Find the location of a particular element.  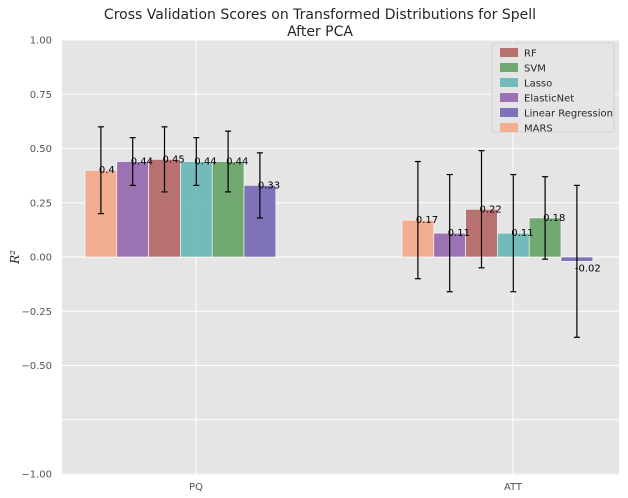

value-label: 0.18 is located at coordinates (554, 218).